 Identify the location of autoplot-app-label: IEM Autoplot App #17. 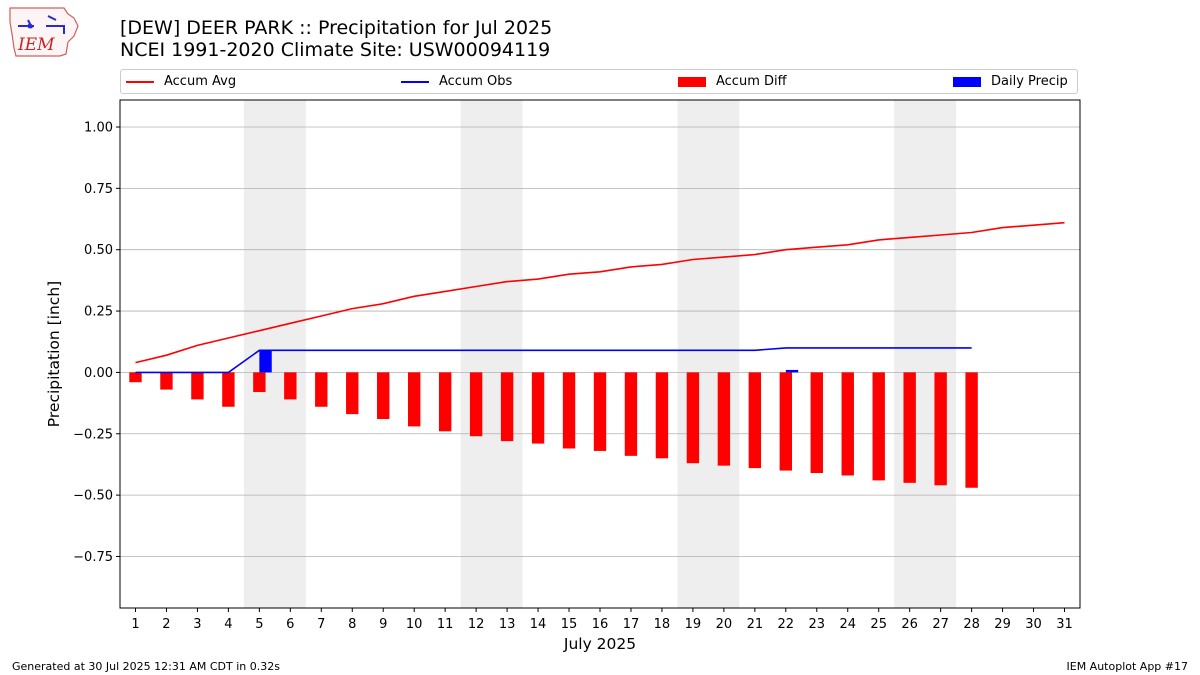
(1127, 666).